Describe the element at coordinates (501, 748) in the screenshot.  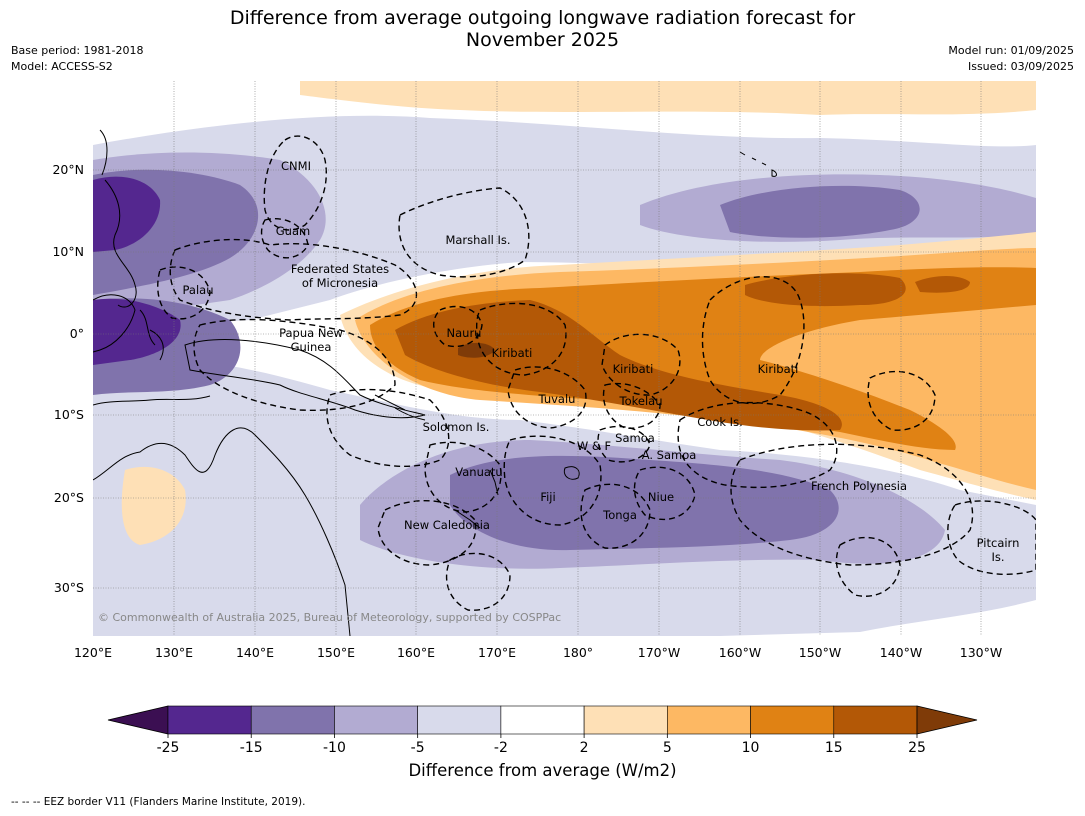
I see `colorbar-tick-label: -2` at that location.